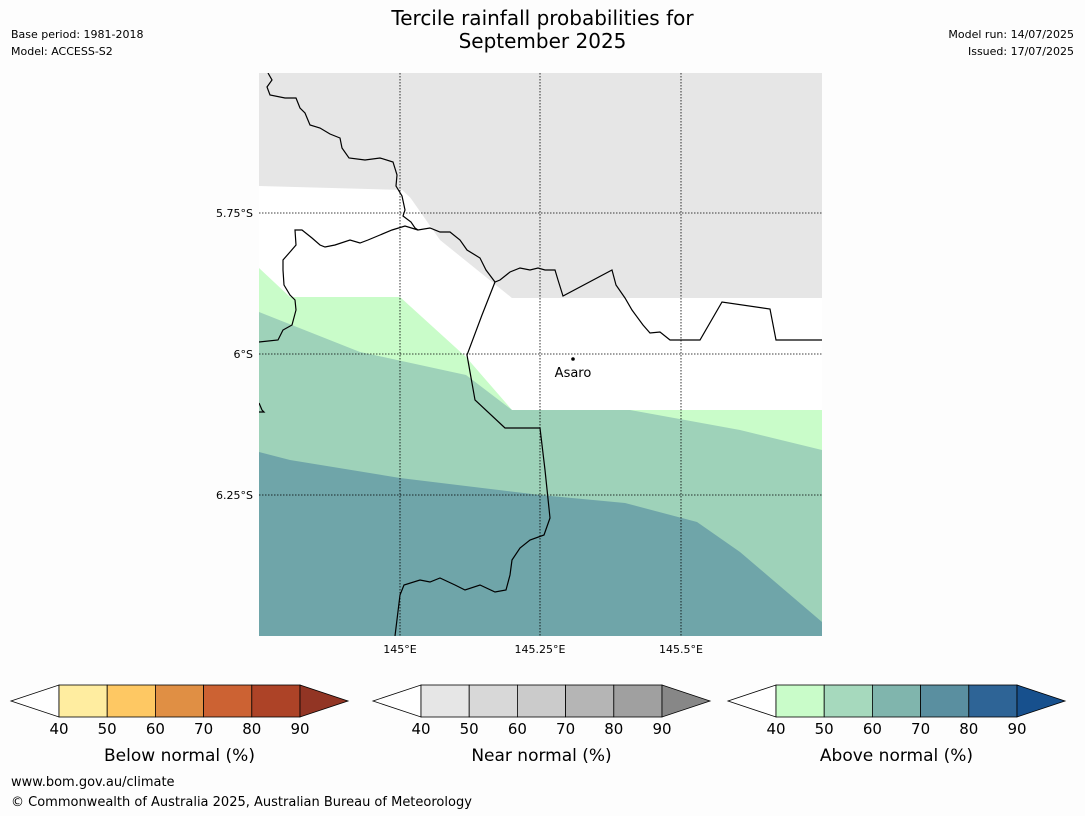  I want to click on meta-left: Base period: 1981-2018 Model: ACCESS-S2, so click(77, 43).